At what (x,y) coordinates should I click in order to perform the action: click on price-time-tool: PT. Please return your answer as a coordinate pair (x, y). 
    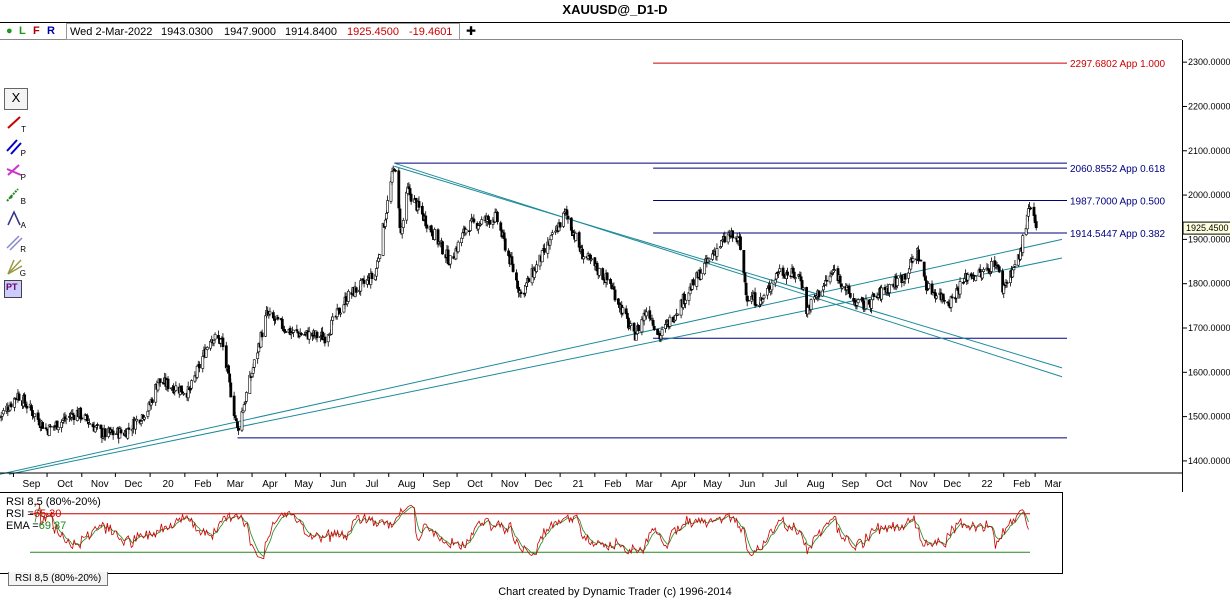
    Looking at the image, I should click on (13, 289).